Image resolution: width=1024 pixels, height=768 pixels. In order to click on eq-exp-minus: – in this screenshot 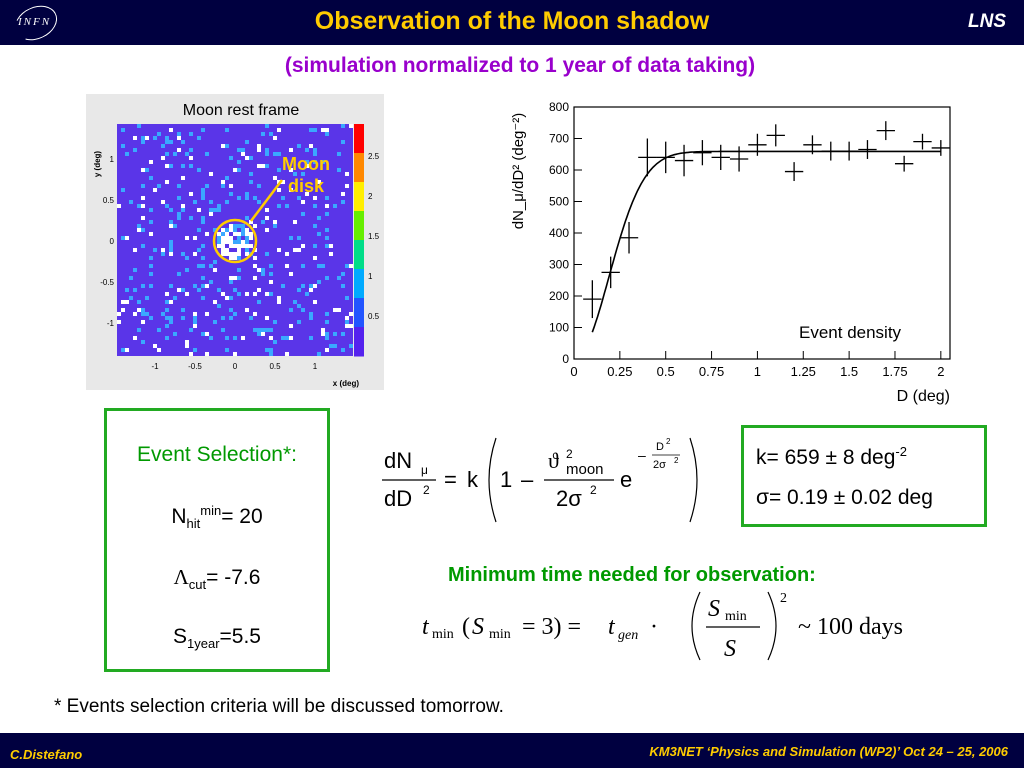, I will do `click(642, 455)`.